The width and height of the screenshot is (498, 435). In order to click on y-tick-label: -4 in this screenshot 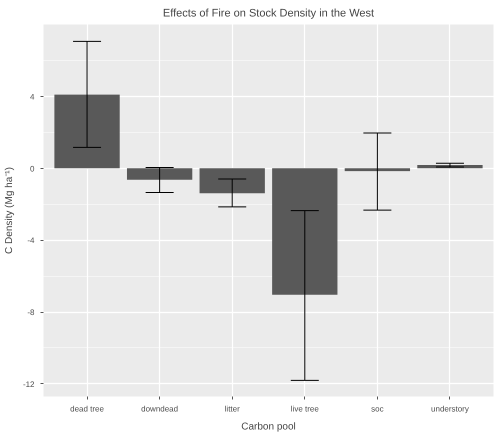, I will do `click(31, 241)`.